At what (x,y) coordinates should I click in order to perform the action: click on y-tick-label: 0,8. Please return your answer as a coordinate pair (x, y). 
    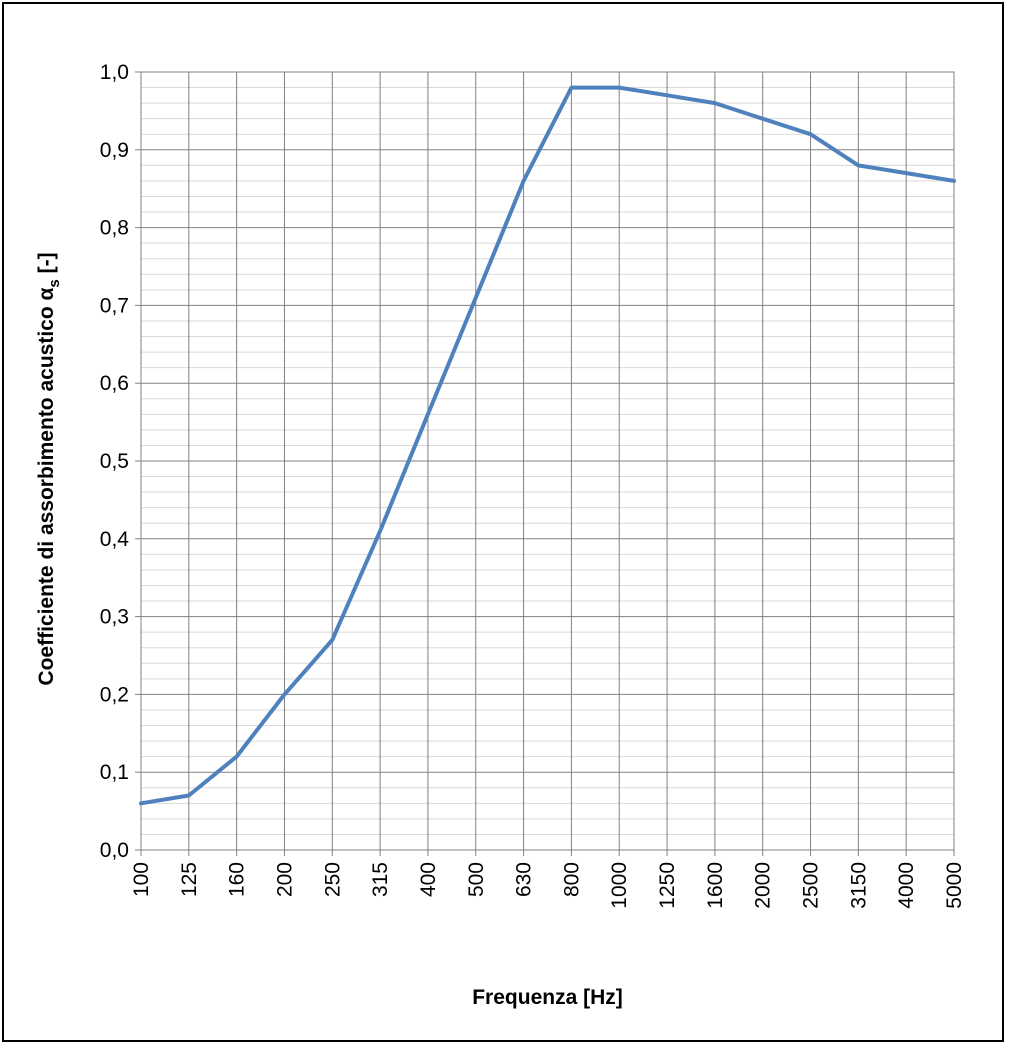
    Looking at the image, I should click on (114, 228).